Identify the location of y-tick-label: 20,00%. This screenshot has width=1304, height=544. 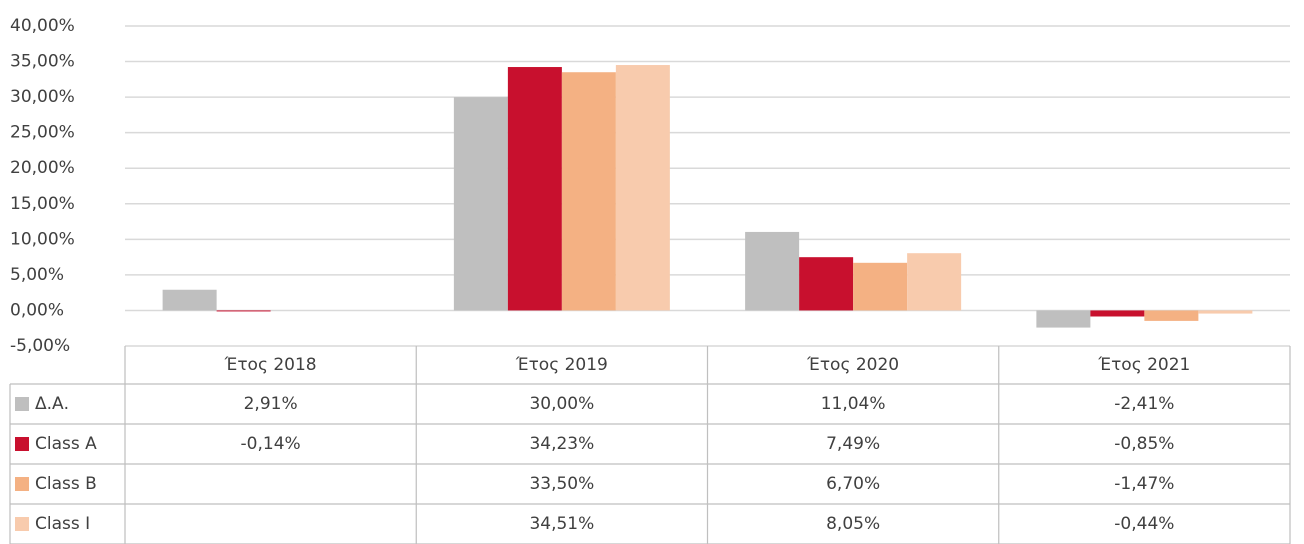
(42, 168).